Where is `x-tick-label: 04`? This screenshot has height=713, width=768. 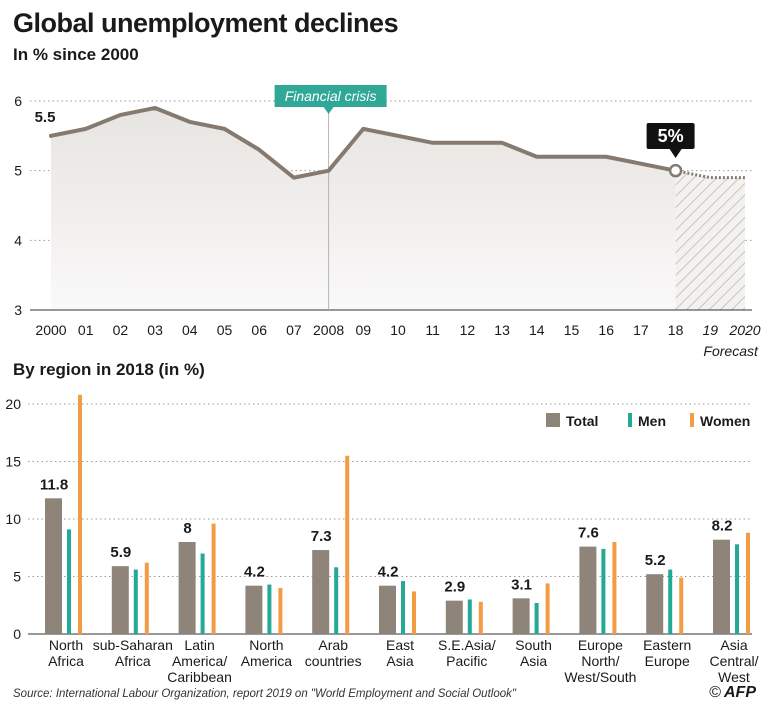
x-tick-label: 04 is located at coordinates (190, 330).